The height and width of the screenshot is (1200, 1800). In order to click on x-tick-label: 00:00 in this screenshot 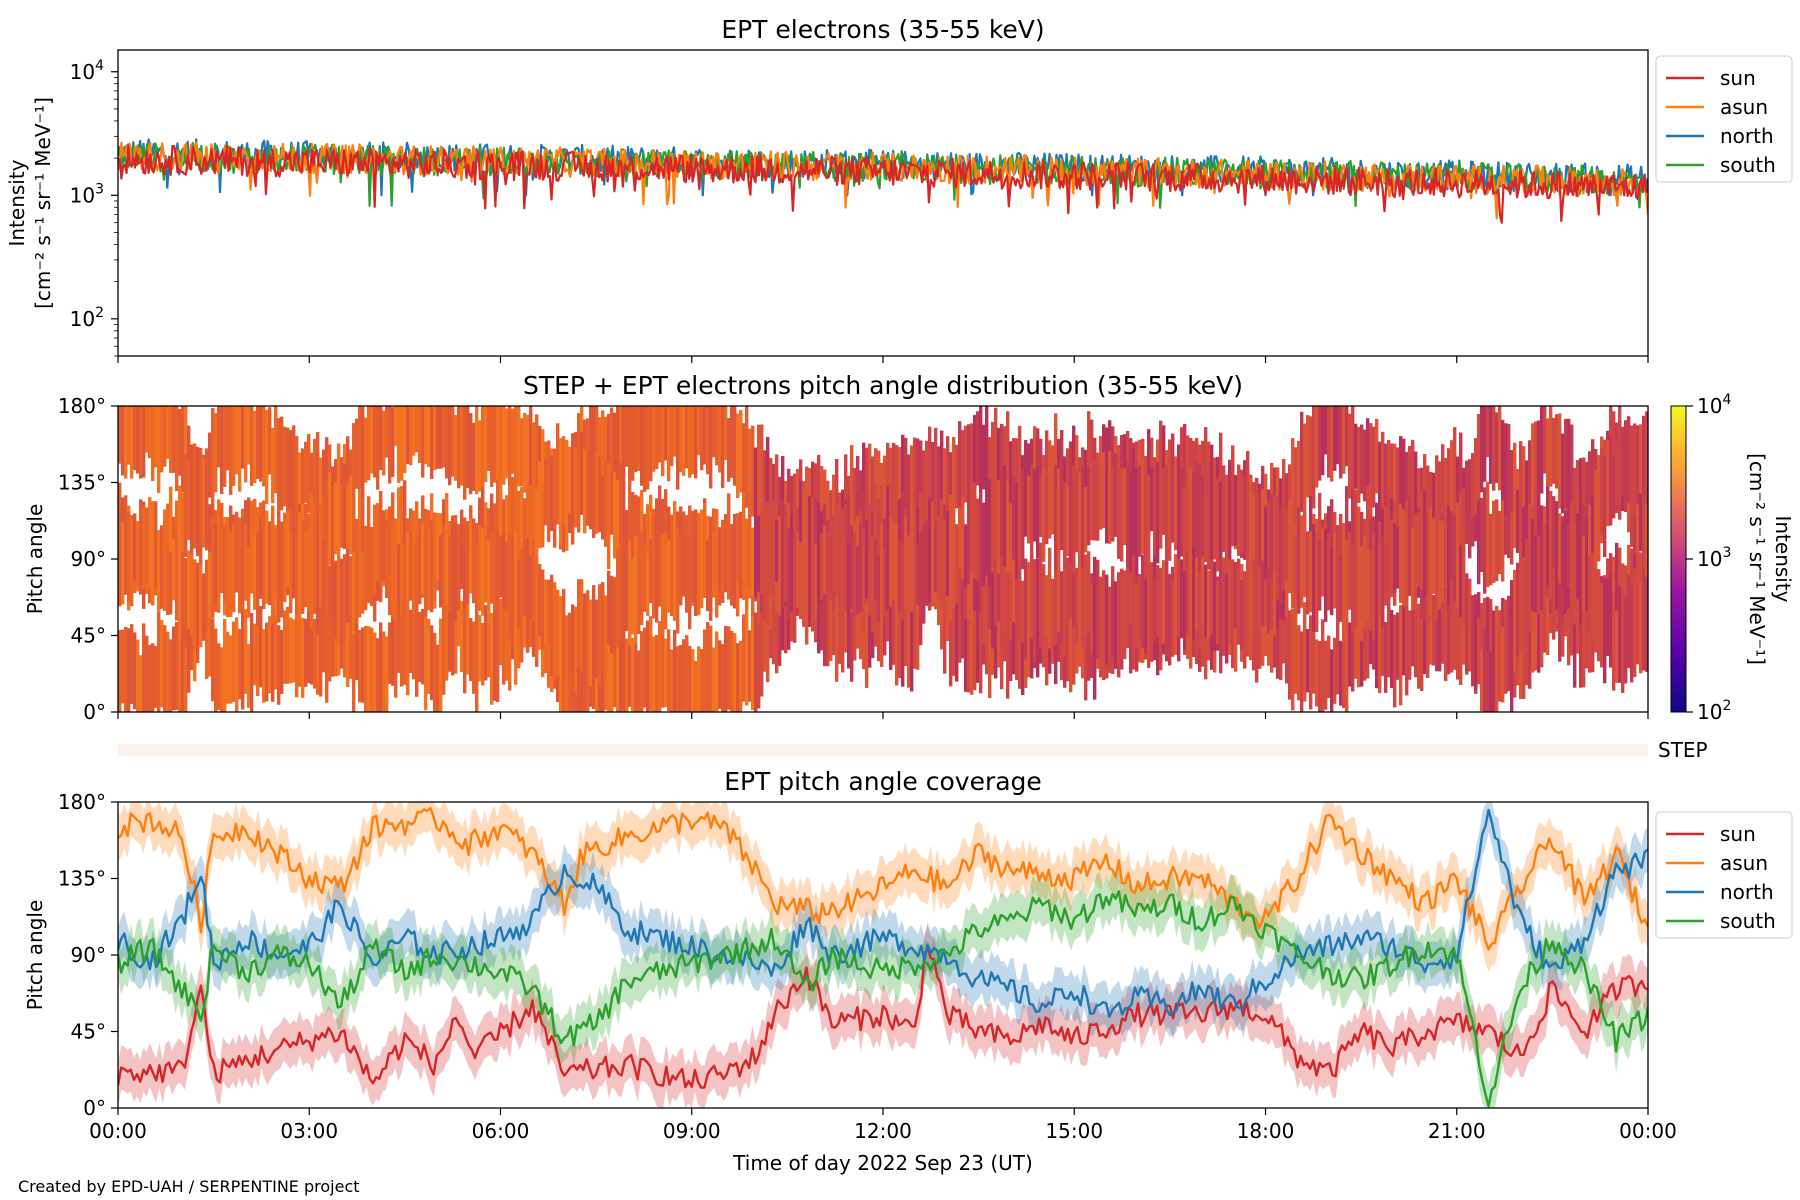, I will do `click(118, 1131)`.